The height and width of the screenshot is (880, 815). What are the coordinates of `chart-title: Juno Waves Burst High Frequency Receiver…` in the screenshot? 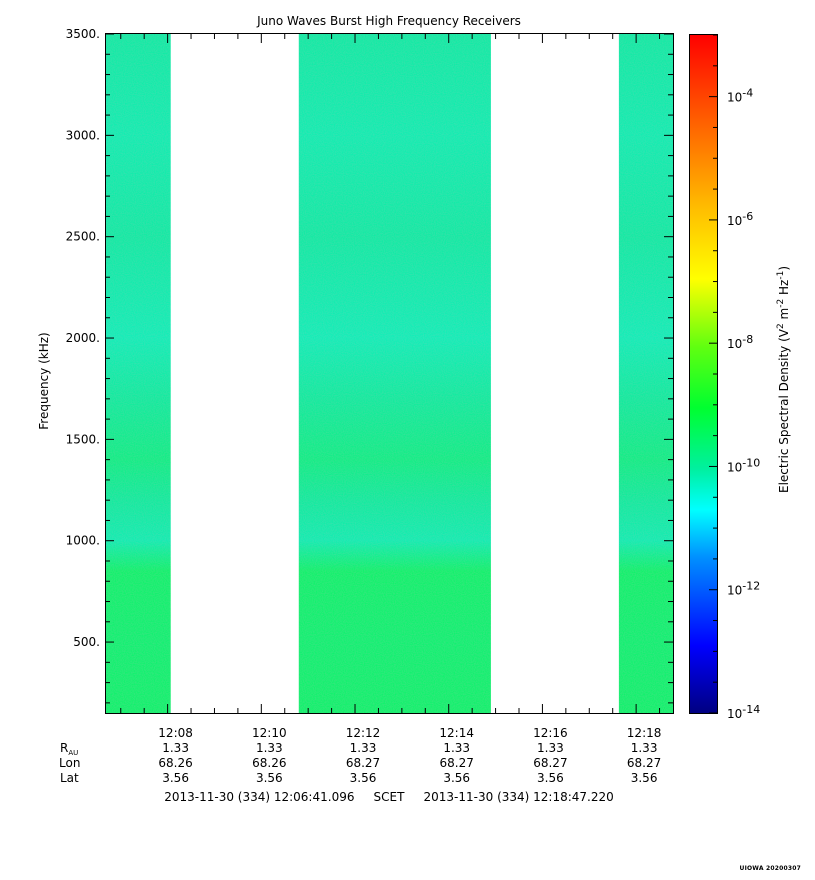 It's located at (388, 21).